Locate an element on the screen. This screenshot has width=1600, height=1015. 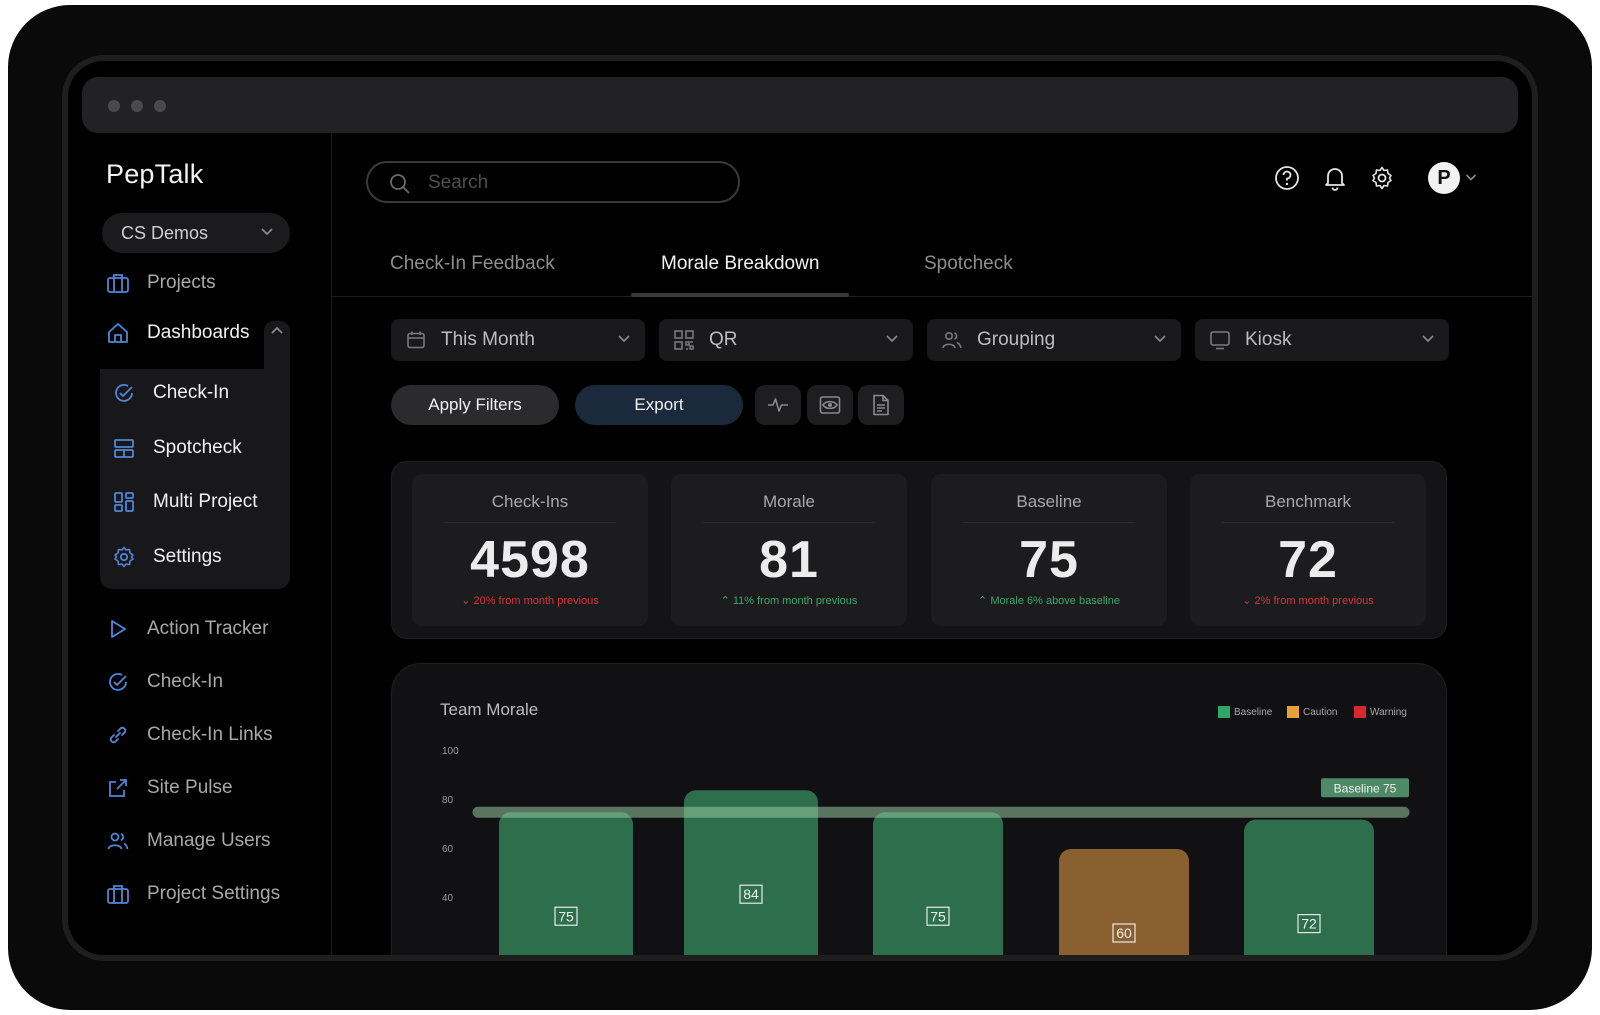
layout-icon is located at coordinates (124, 448).